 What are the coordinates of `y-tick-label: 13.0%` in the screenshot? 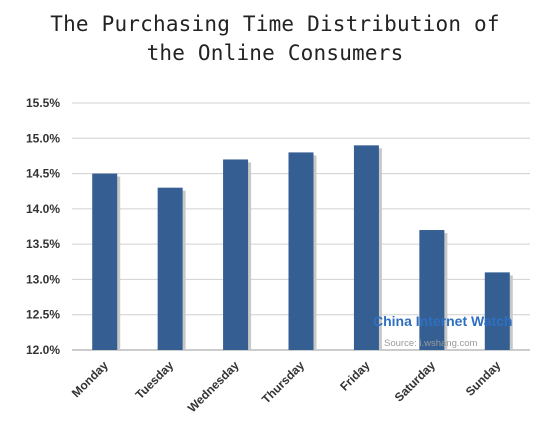 It's located at (43, 279).